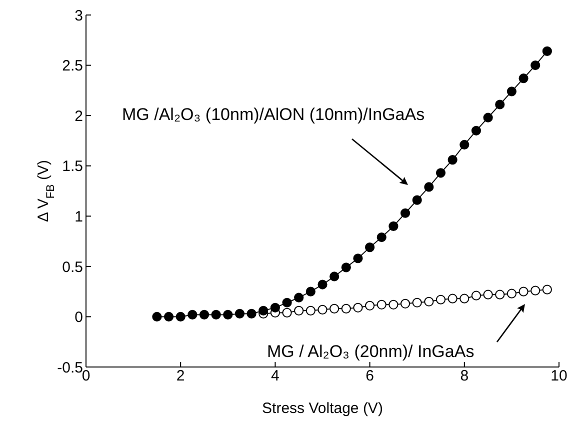 The width and height of the screenshot is (568, 425). What do you see at coordinates (72, 167) in the screenshot?
I see `y-tick-label: 1.5` at bounding box center [72, 167].